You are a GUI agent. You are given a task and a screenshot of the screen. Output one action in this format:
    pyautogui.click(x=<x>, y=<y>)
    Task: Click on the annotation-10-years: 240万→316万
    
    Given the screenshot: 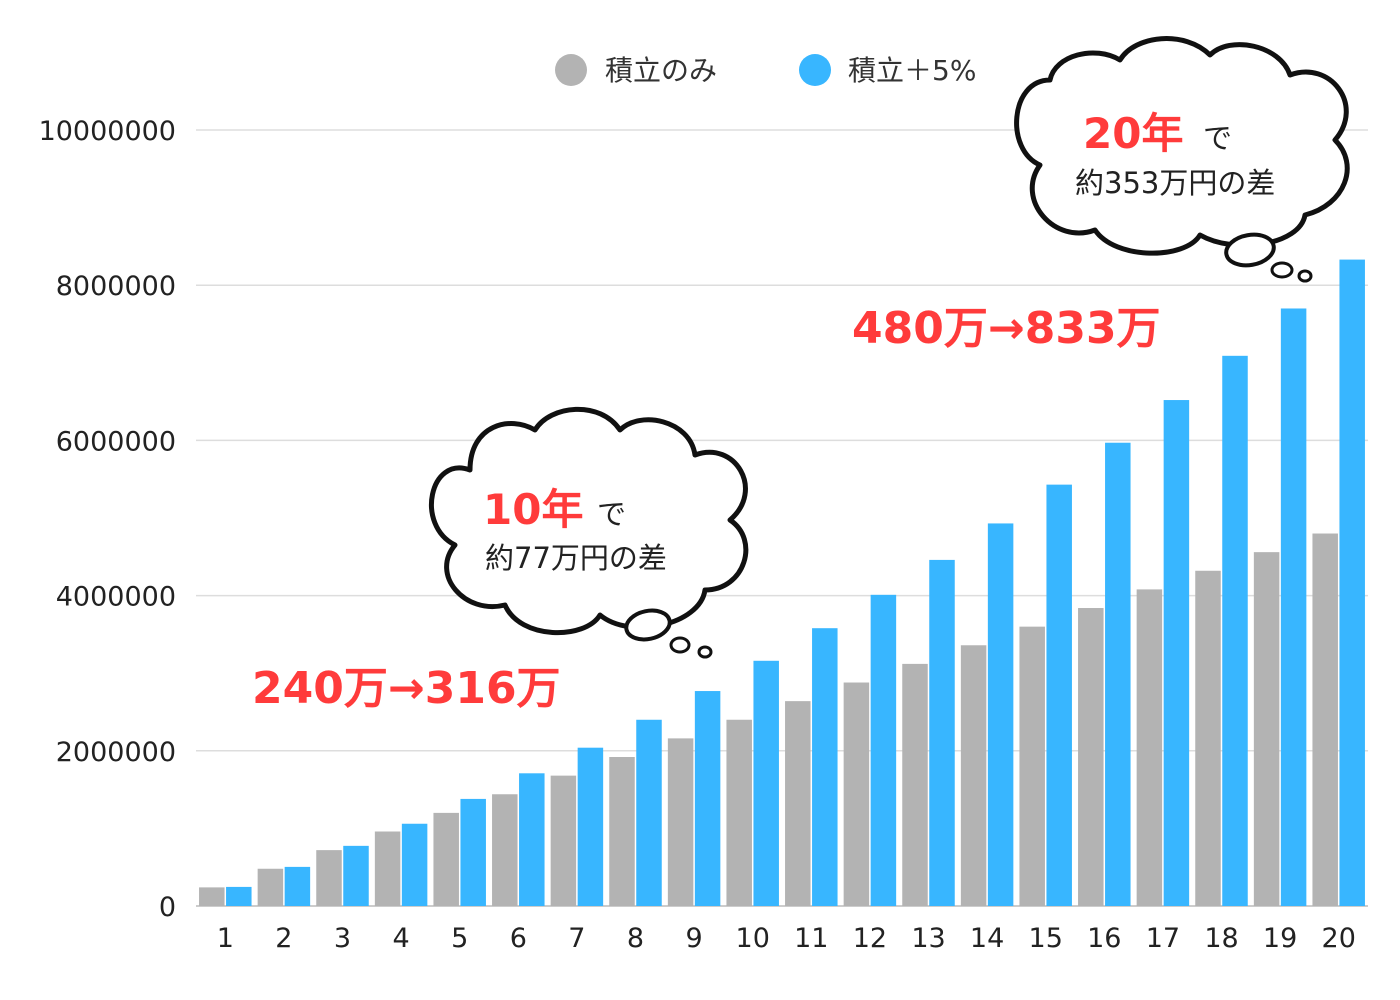 What is the action you would take?
    pyautogui.click(x=406, y=688)
    